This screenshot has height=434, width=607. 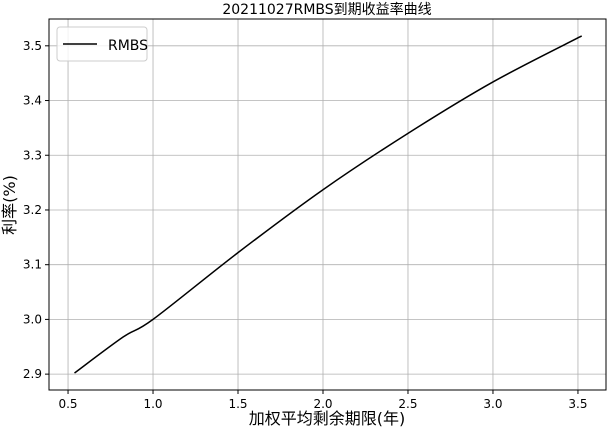 What do you see at coordinates (327, 418) in the screenshot?
I see `x-axis-label: 加权平均剩余期限(年)` at bounding box center [327, 418].